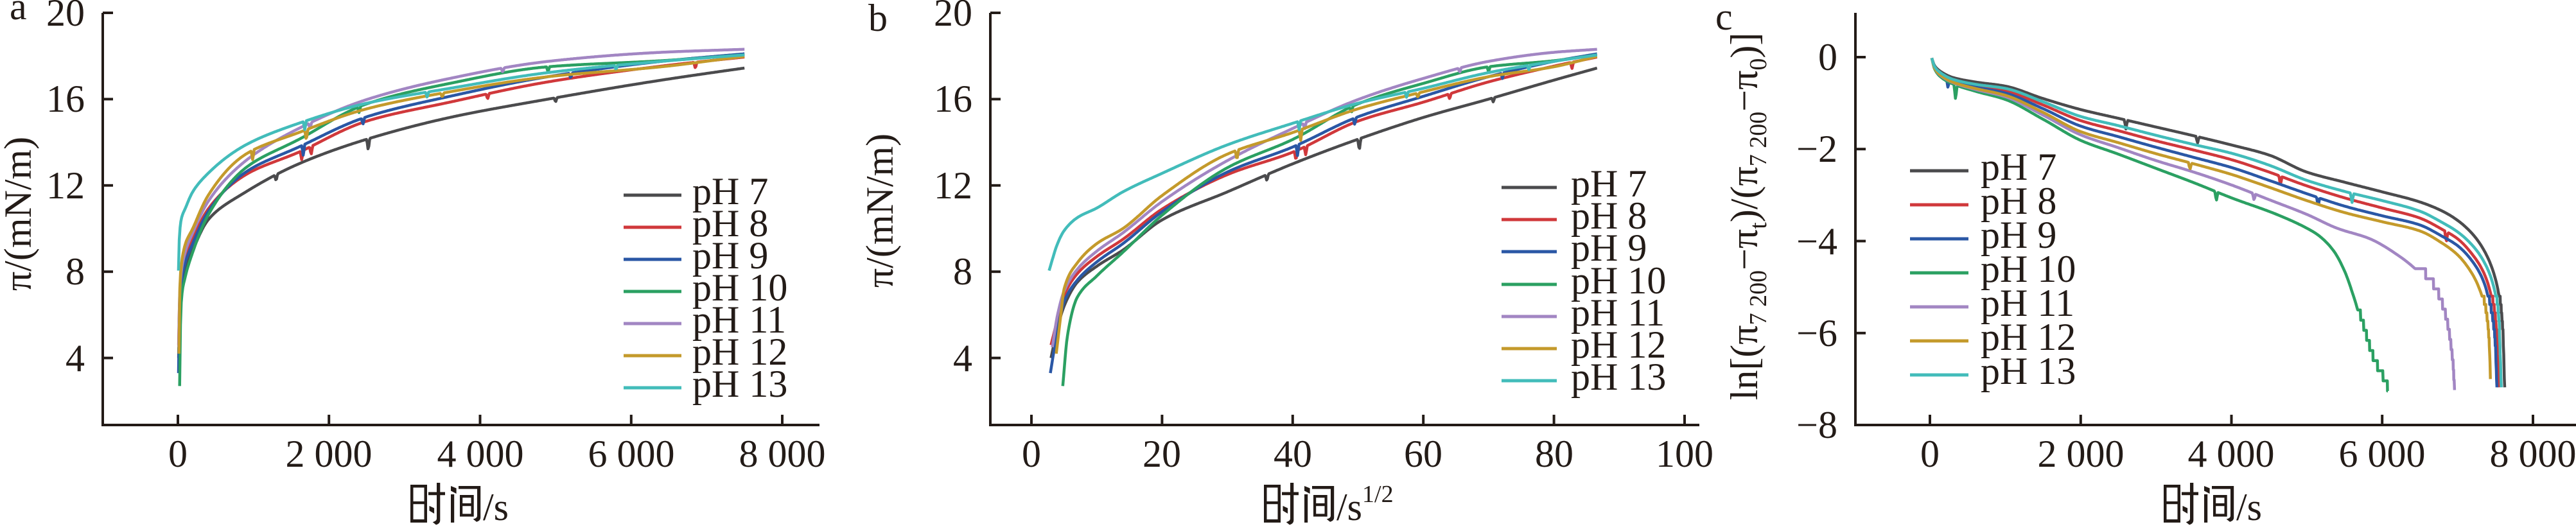  What do you see at coordinates (1816, 149) in the screenshot?
I see `svg-text: −2` at bounding box center [1816, 149].